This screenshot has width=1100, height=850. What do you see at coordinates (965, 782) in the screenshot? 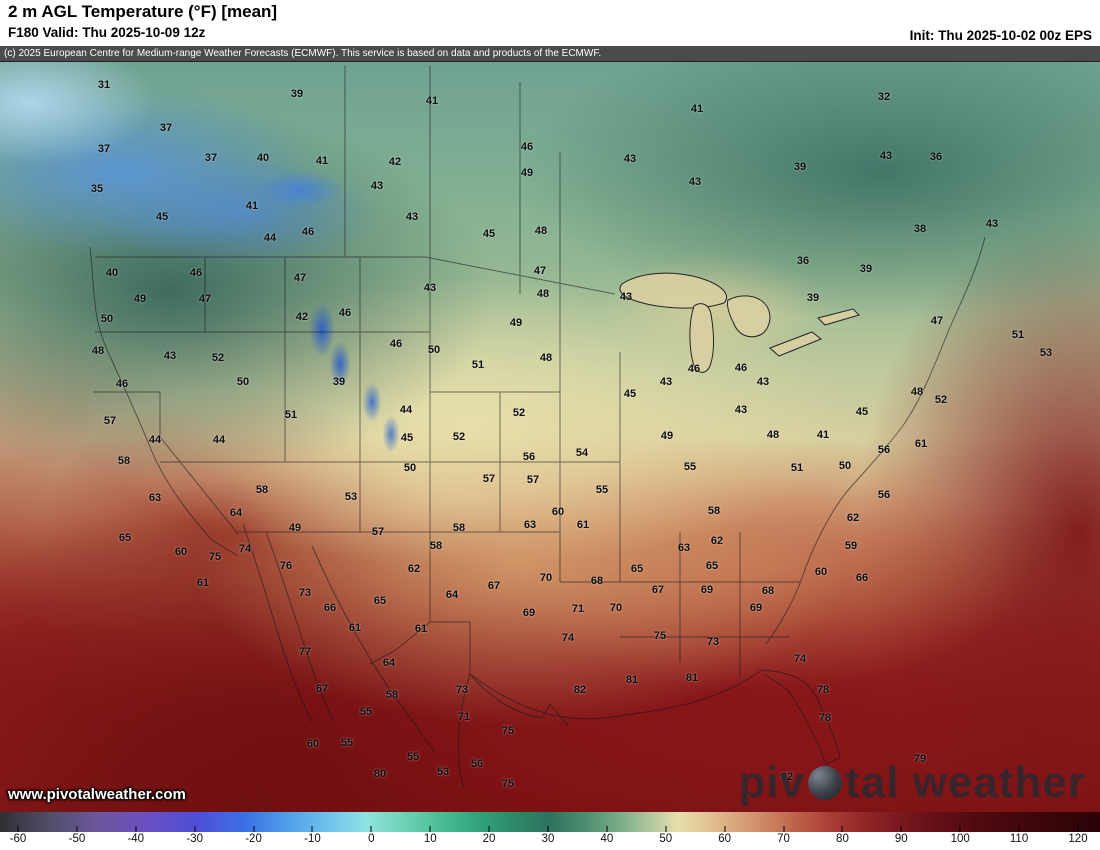
I see `brand-text-post: tal weather` at bounding box center [965, 782].